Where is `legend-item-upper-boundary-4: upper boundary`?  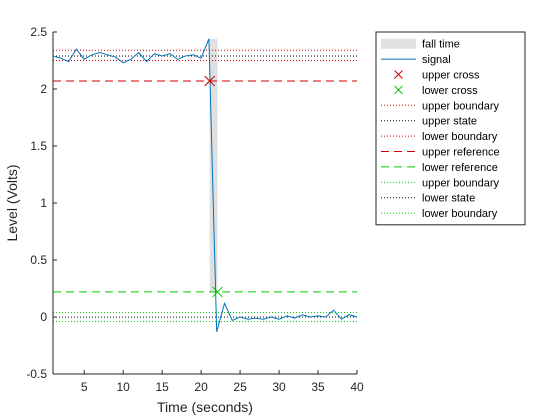
legend-item-upper-boundary-4: upper boundary is located at coordinates (440, 106).